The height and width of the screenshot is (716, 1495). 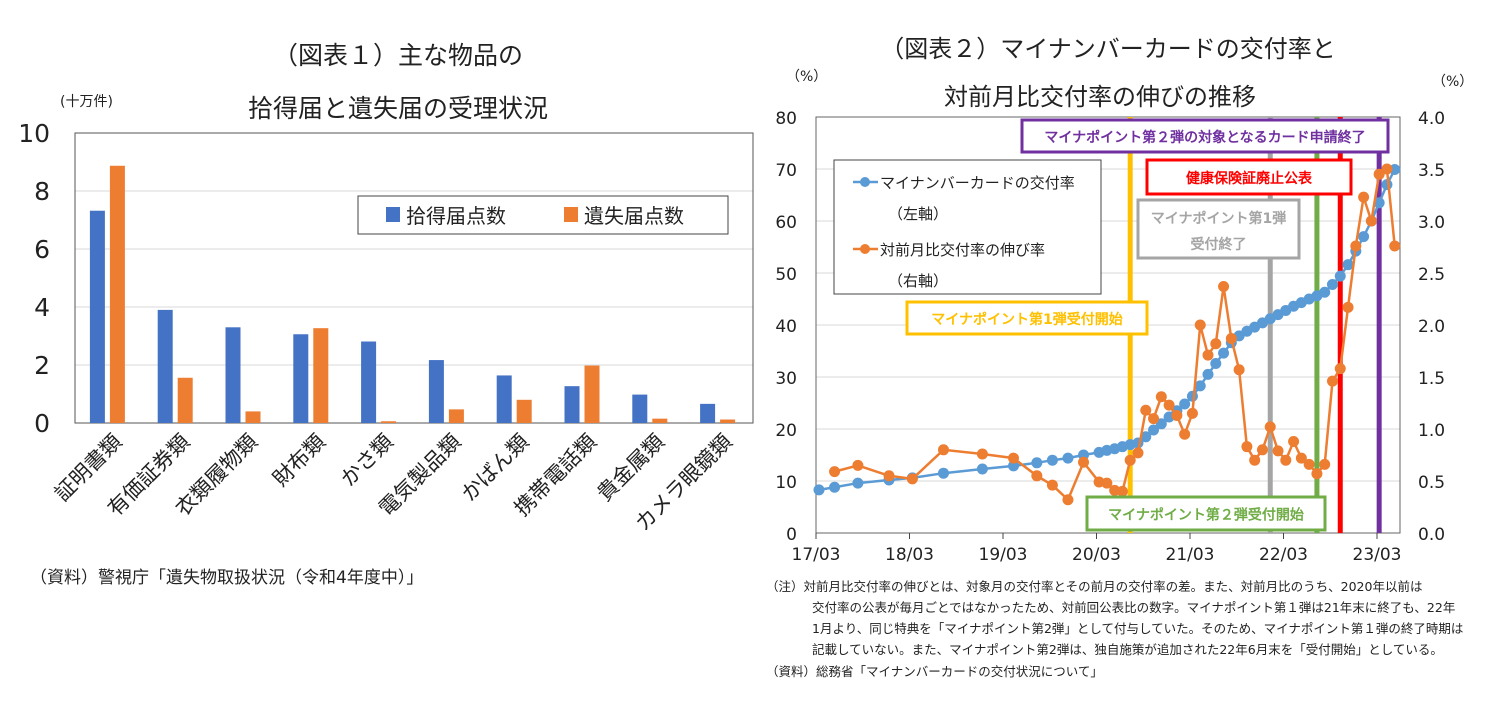 I want to click on chart2-legend-label: マイナンバーカードの交付率, so click(x=977, y=183).